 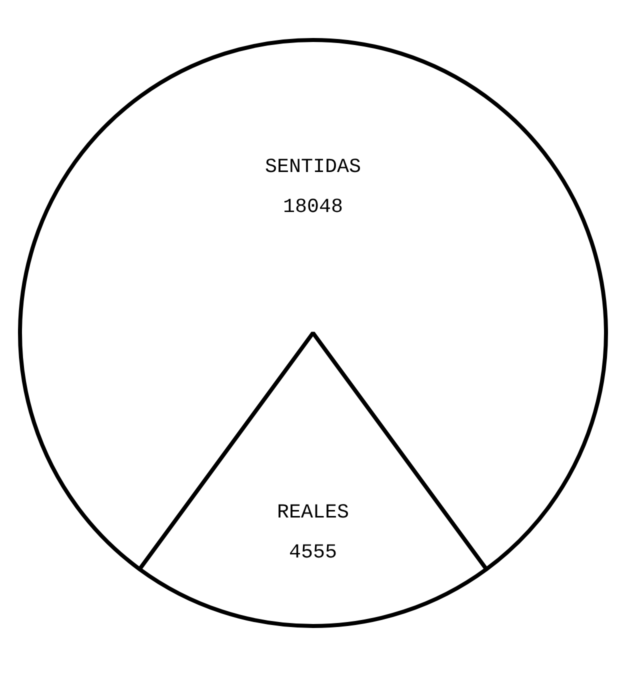 What do you see at coordinates (313, 513) in the screenshot?
I see `slice-label: REALES` at bounding box center [313, 513].